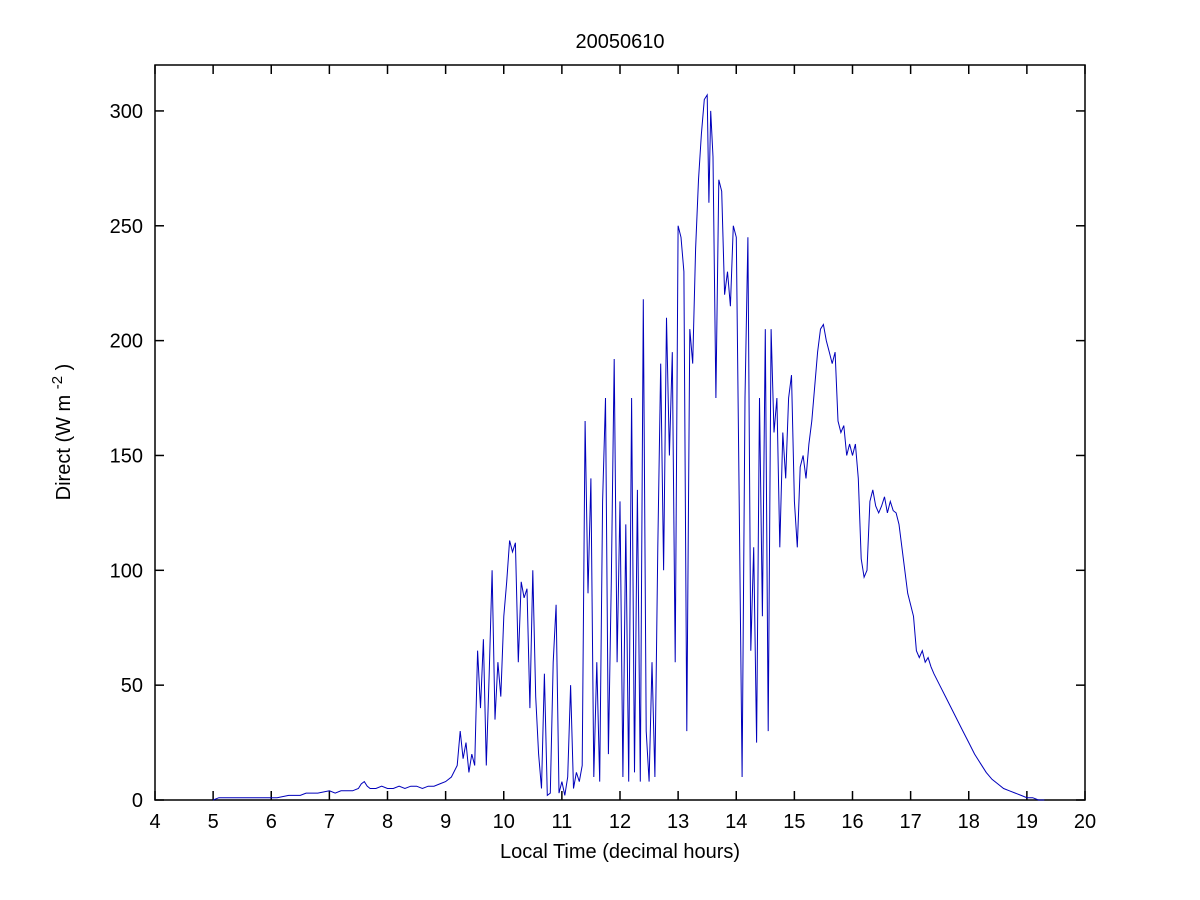 The height and width of the screenshot is (900, 1200). I want to click on y-tick-label: 100, so click(126, 571).